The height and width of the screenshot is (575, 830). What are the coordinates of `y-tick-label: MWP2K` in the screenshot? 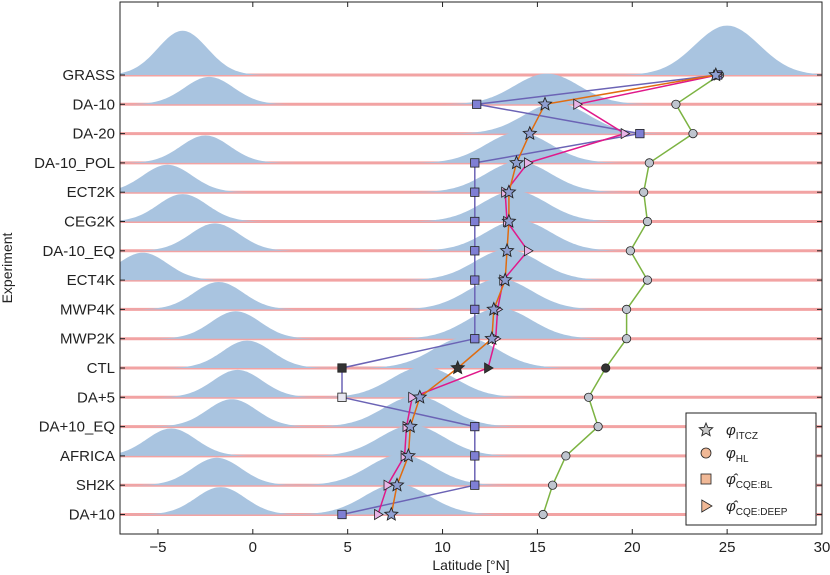 It's located at (87, 339).